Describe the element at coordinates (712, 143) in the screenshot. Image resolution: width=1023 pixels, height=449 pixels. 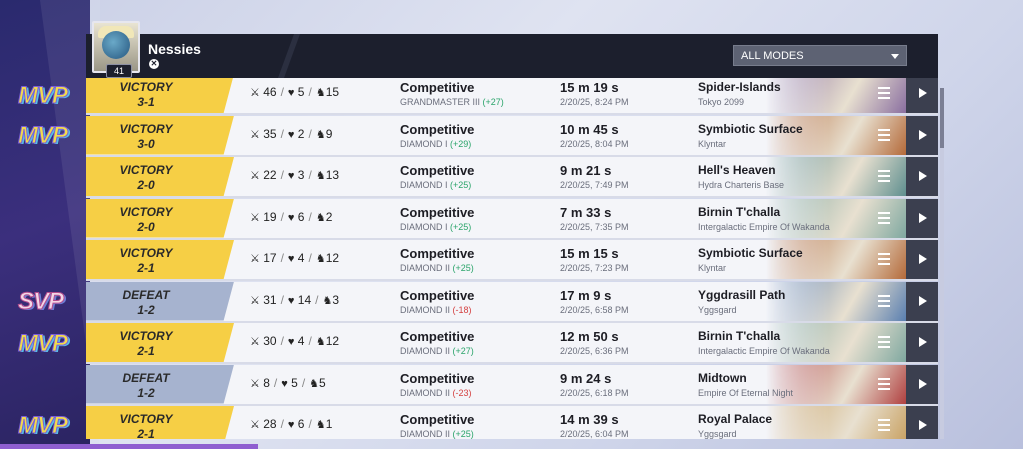
I see `map-region: Klyntar` at that location.